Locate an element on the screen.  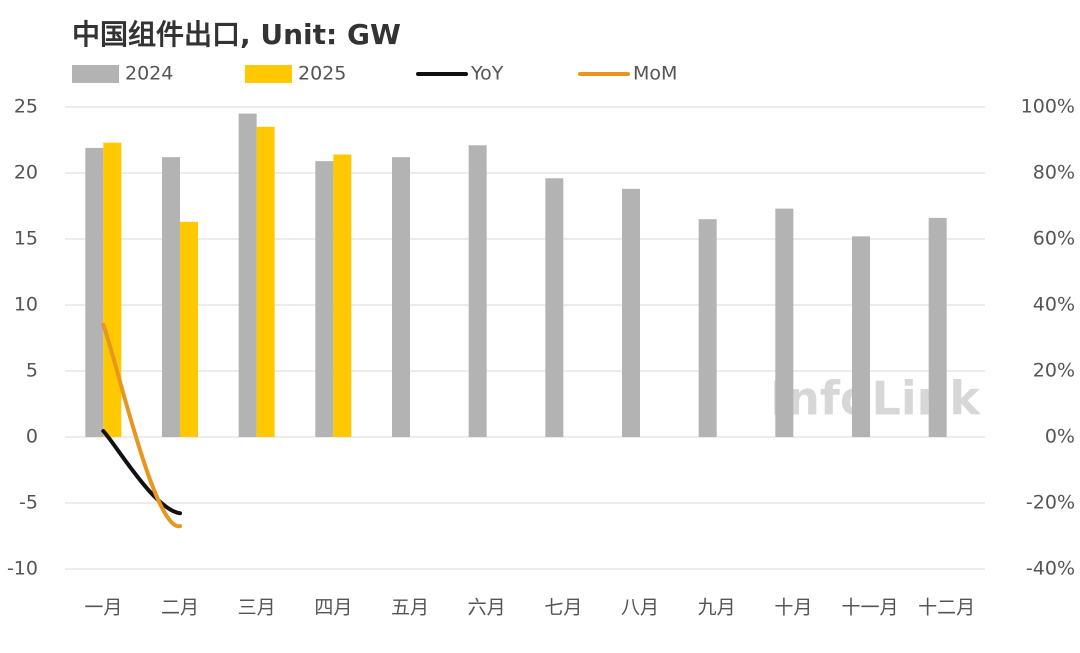
y2-tick-label: -40% is located at coordinates (1050, 569).